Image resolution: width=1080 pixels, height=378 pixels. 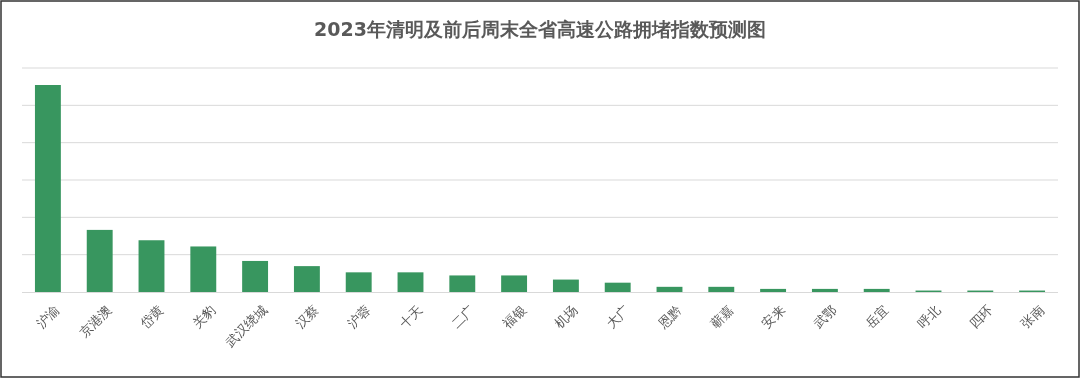 What do you see at coordinates (463, 317) in the screenshot?
I see `x-tick-label: 二广` at bounding box center [463, 317].